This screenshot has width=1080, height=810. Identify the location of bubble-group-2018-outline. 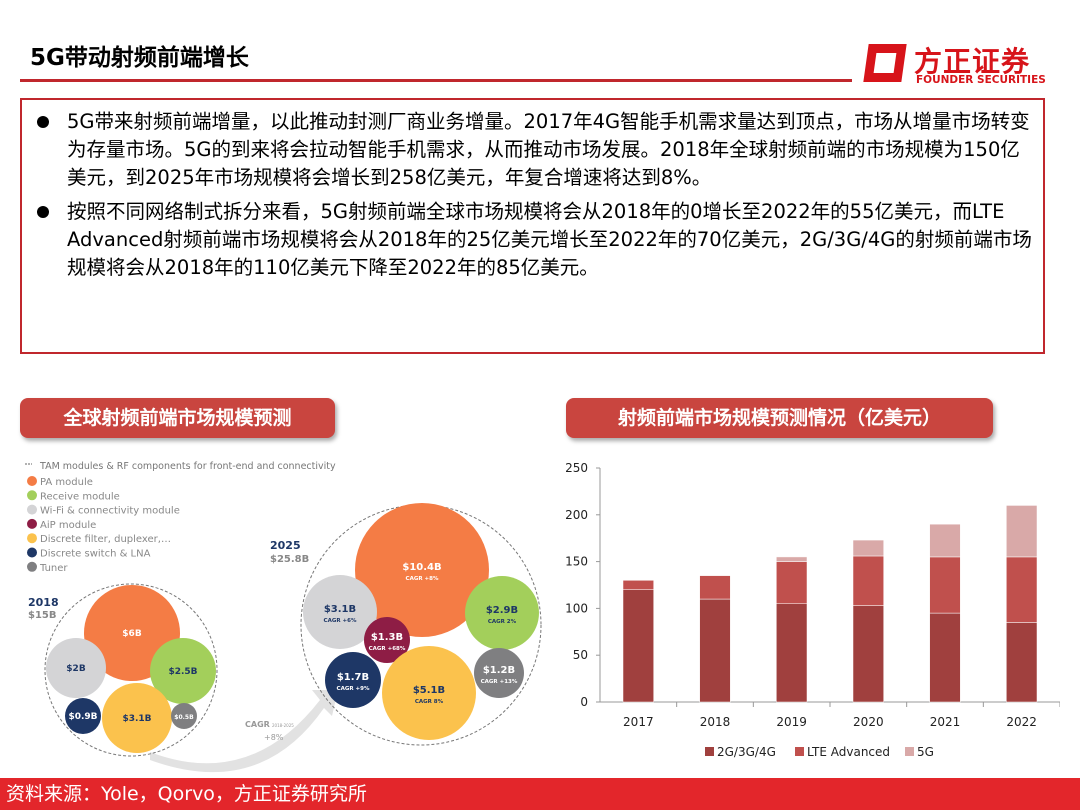
(131, 670).